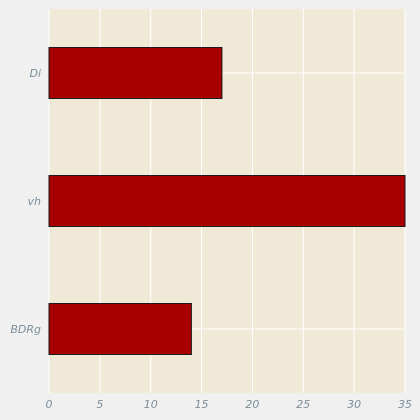  What do you see at coordinates (49, 404) in the screenshot?
I see `x-tick-label: 0` at bounding box center [49, 404].